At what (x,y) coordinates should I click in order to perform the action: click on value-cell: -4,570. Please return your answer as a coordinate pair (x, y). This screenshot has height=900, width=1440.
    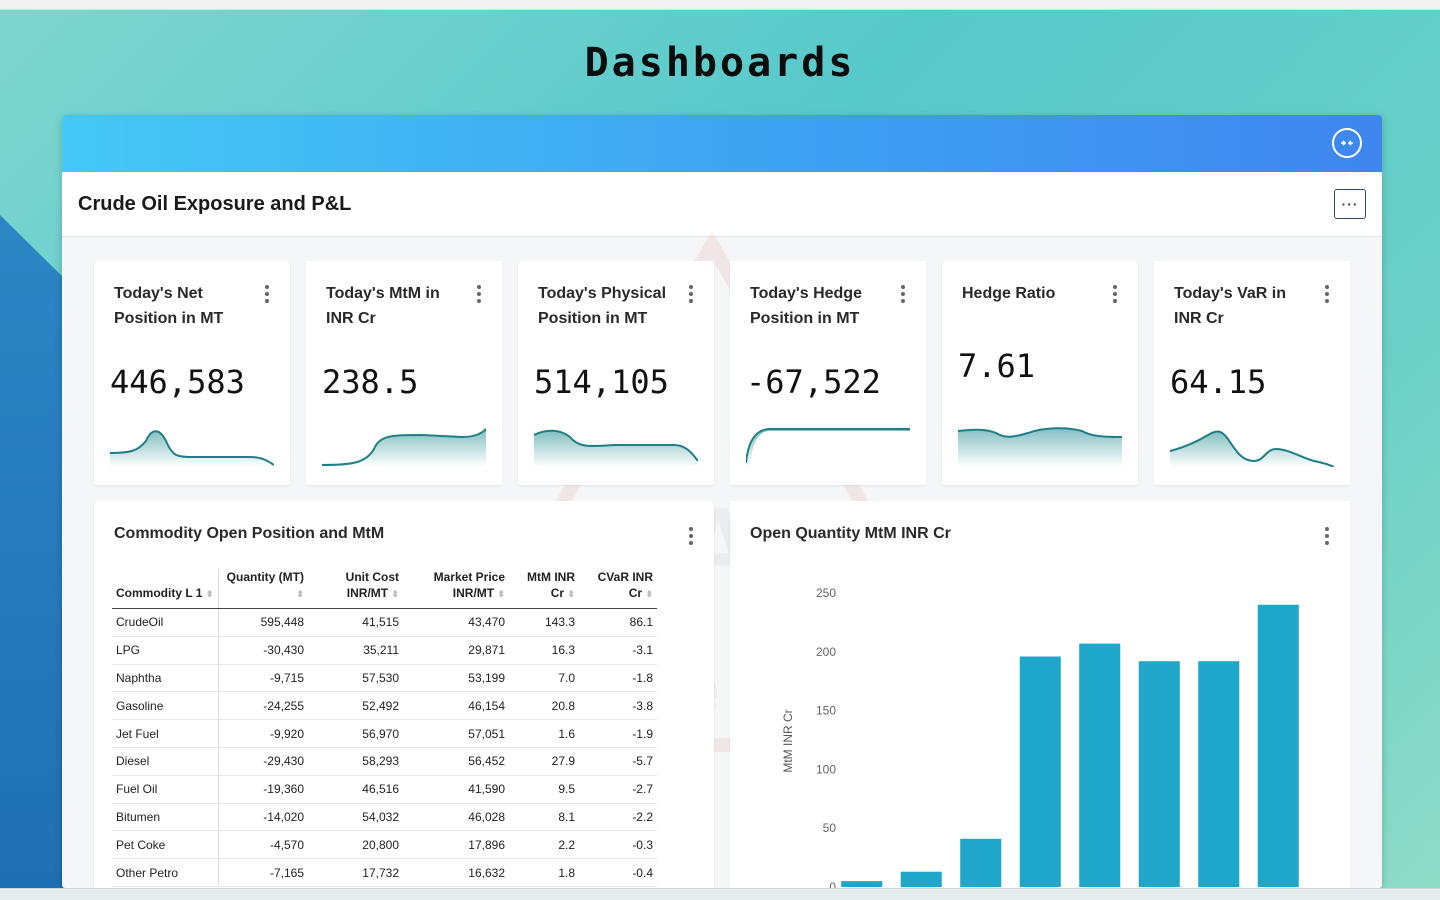
    Looking at the image, I should click on (263, 845).